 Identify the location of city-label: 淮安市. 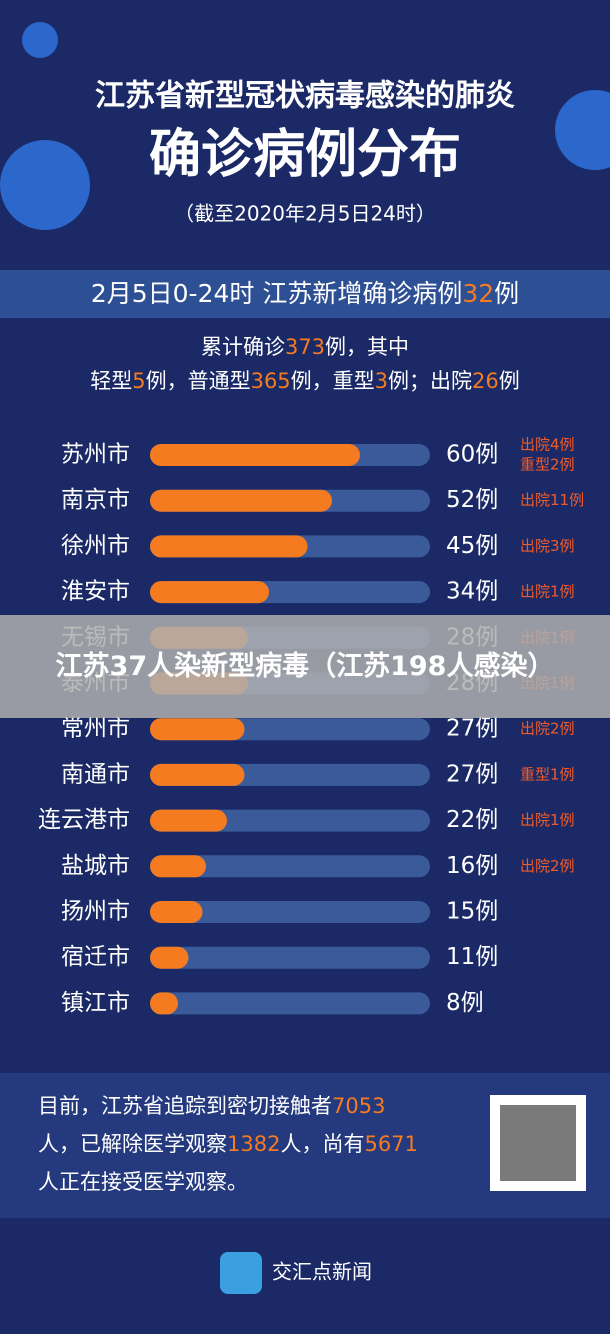
(95, 592).